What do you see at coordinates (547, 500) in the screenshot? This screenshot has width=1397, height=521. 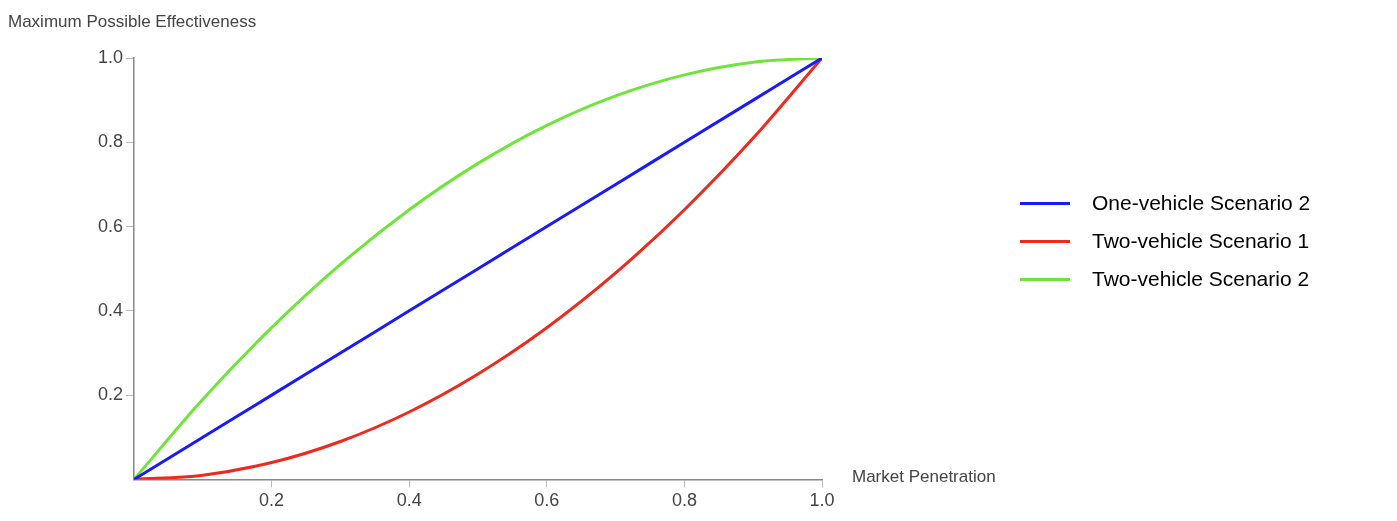 I see `x-tick-label: 0.6` at bounding box center [547, 500].